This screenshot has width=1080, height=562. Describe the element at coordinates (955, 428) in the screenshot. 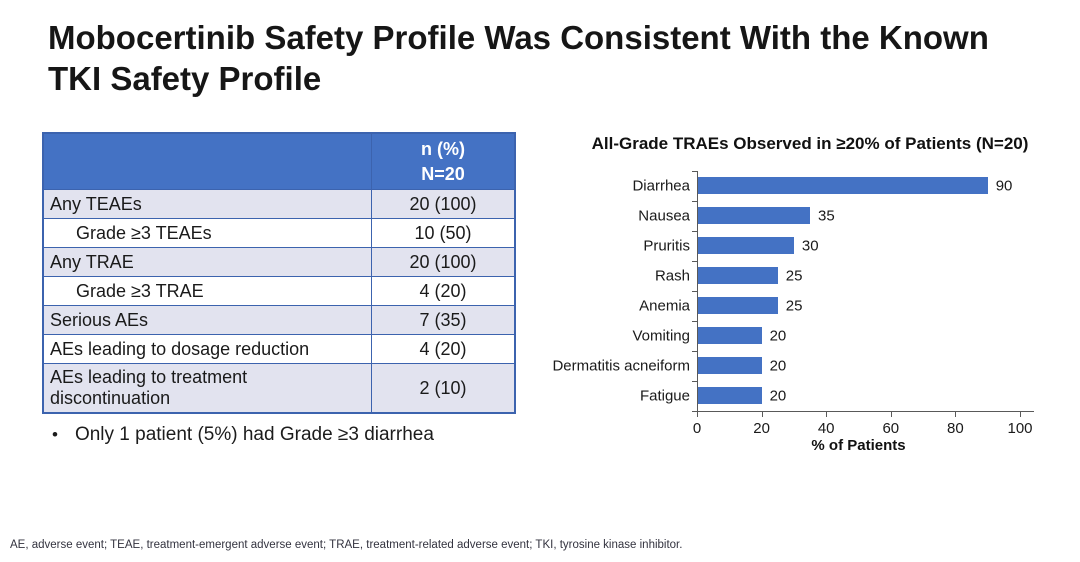

I see `x-axis-tick-label: 80` at that location.